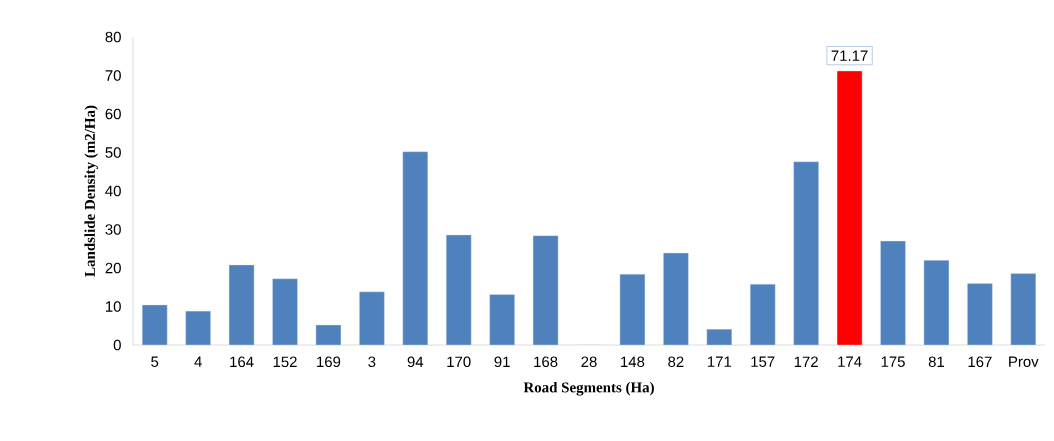 The width and height of the screenshot is (1054, 441). I want to click on x-tick-label: 4, so click(198, 361).